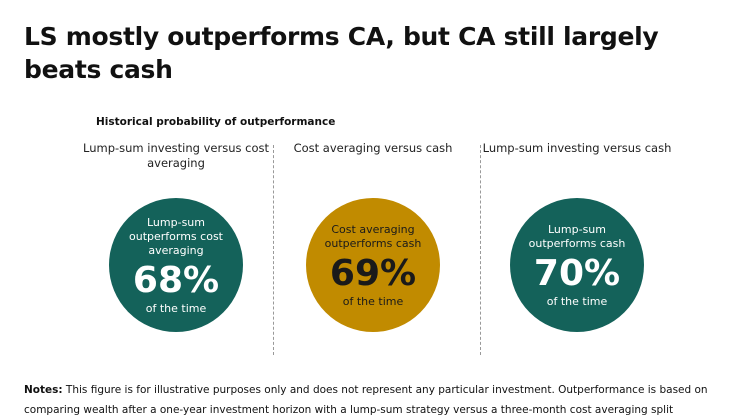  Describe the element at coordinates (577, 148) in the screenshot. I see `column-heading: Lump-sum investing versus cash` at that location.